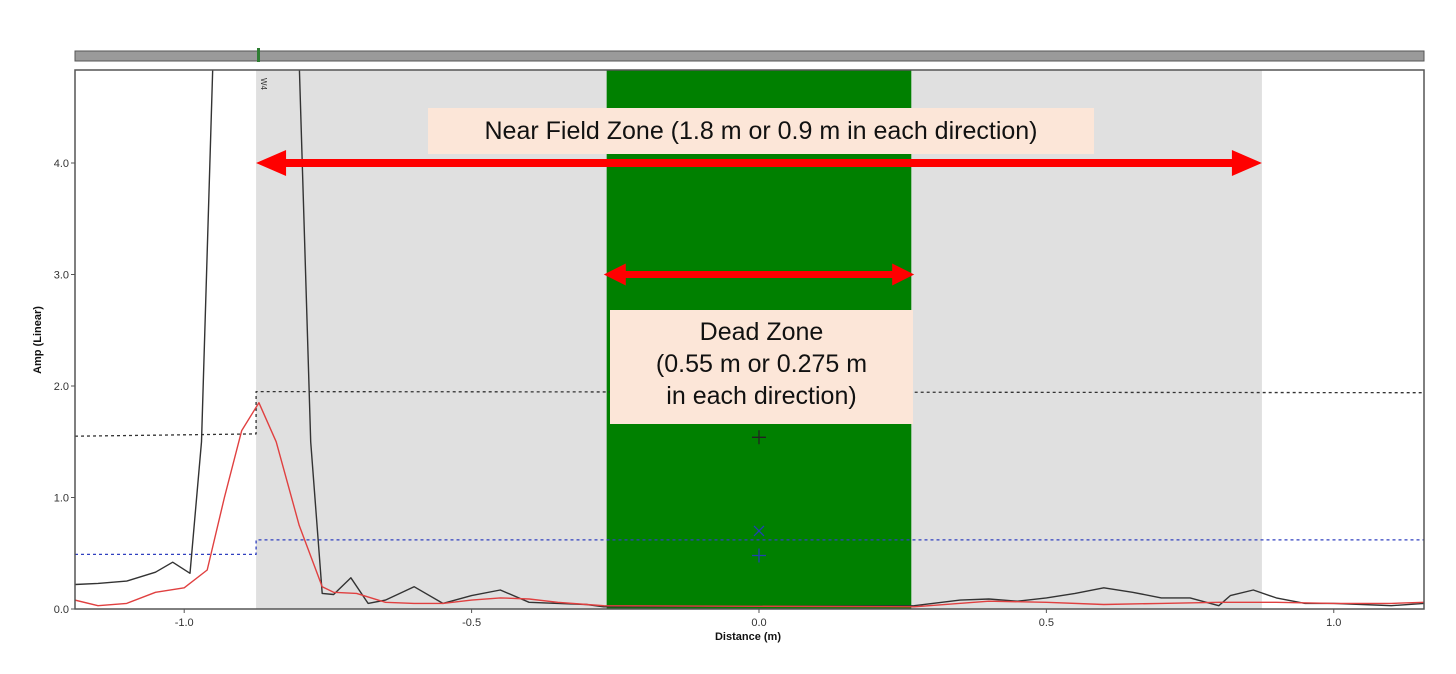 Image resolution: width=1456 pixels, height=674 pixels. What do you see at coordinates (761, 332) in the screenshot?
I see `dead-zone-title: Dead Zone` at bounding box center [761, 332].